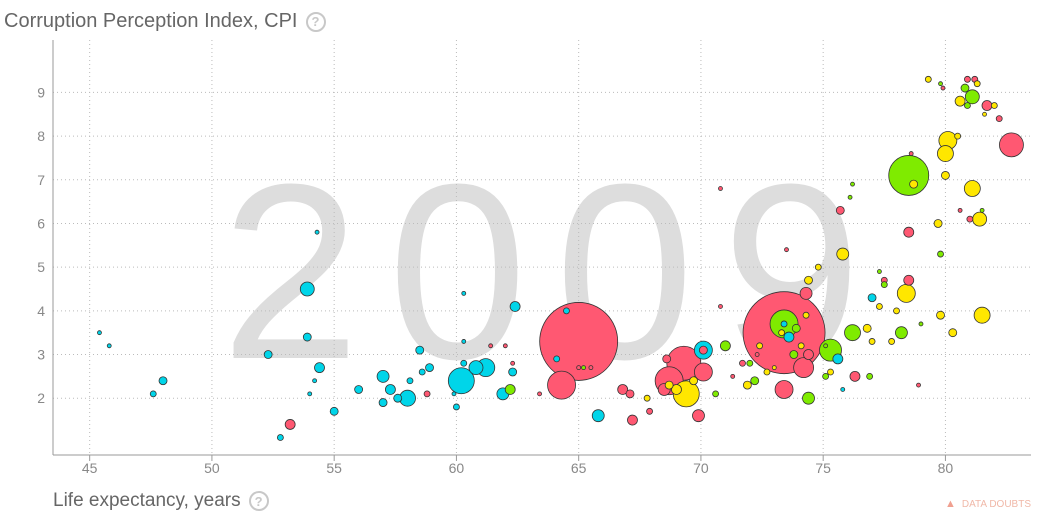 This screenshot has height=521, width=1053. What do you see at coordinates (988, 504) in the screenshot?
I see `data-doubts-link: ▲ DATA DOUBTS` at bounding box center [988, 504].